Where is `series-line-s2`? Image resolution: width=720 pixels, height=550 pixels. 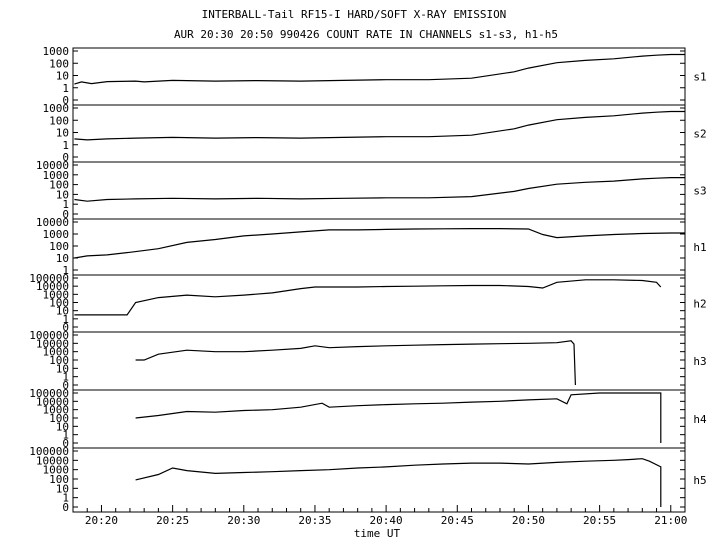 series-line-s2 is located at coordinates (379, 125).